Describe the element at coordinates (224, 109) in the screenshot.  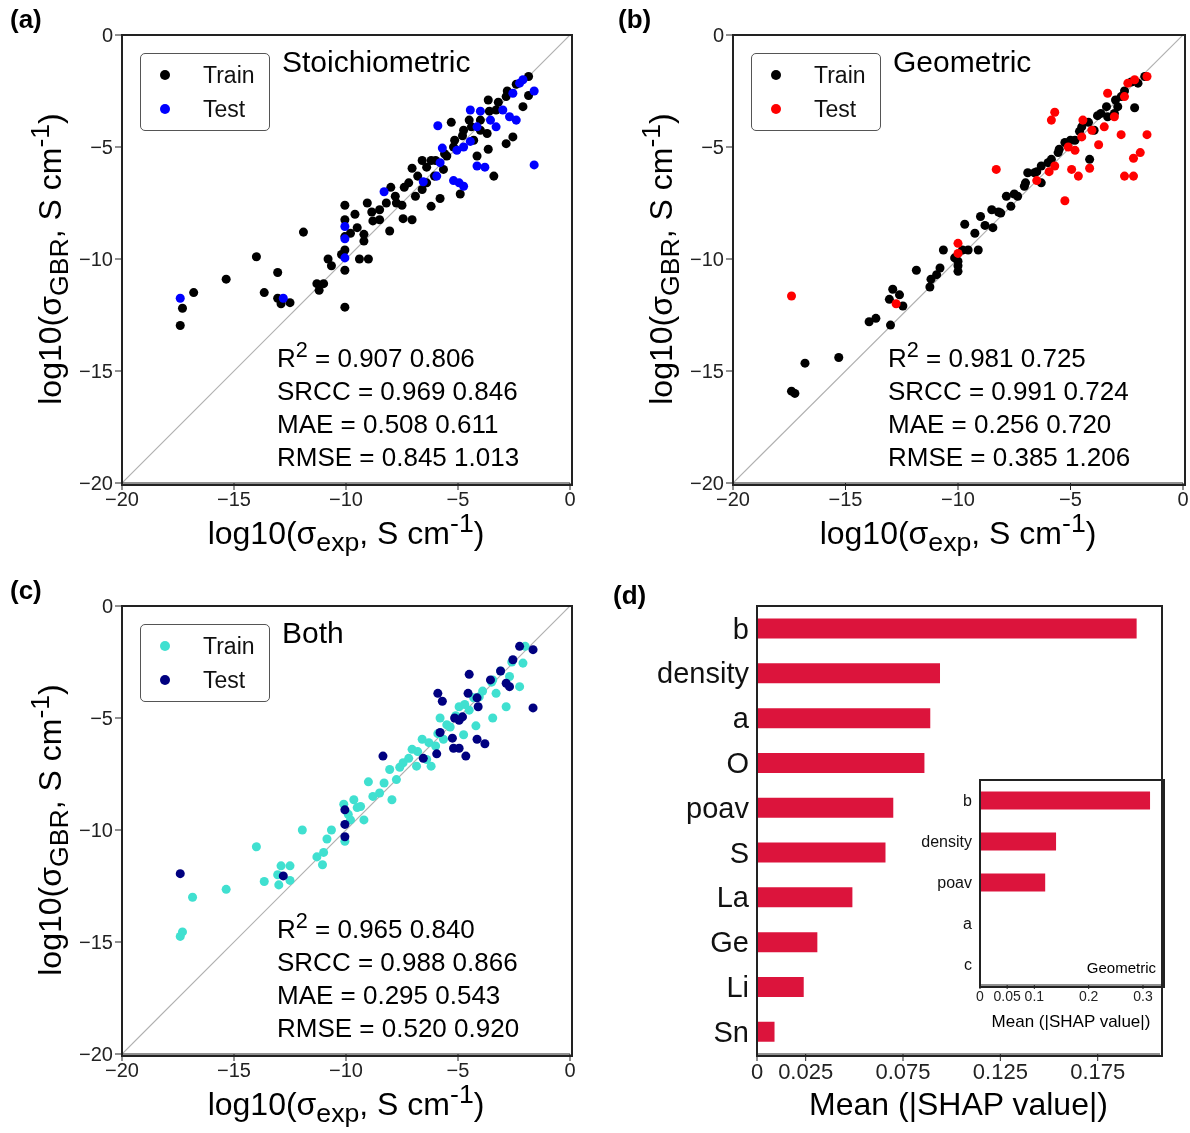
I see `legend-label: Test` at that location.